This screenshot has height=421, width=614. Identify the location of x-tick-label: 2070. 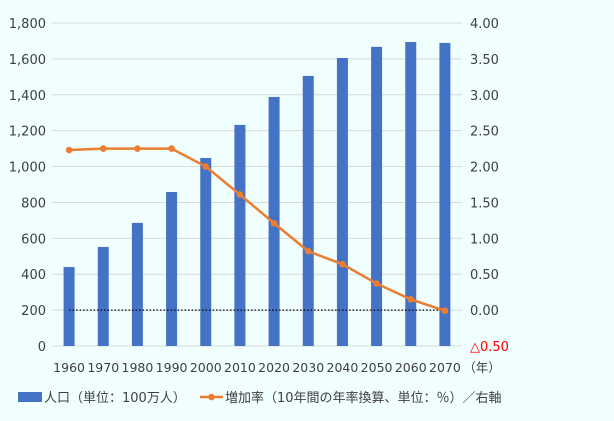
(445, 367).